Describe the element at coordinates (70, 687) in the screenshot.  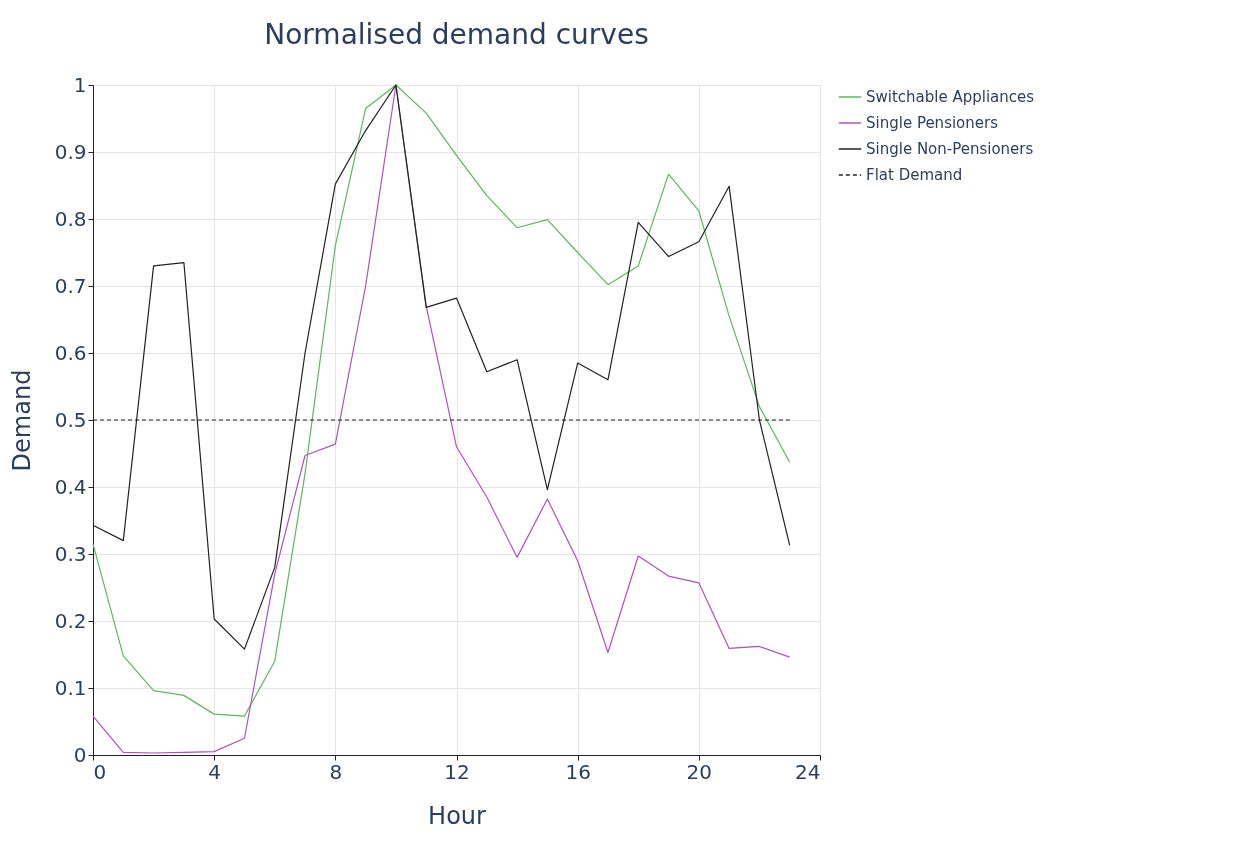
I see `y-tick-label: 0.1` at that location.